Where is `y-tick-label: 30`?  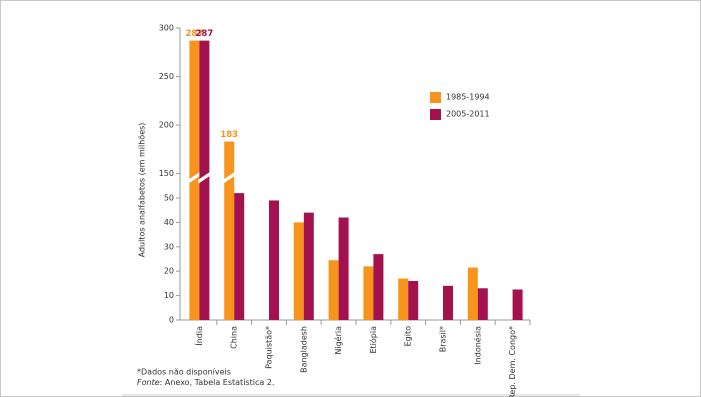 y-tick-label: 30 is located at coordinates (169, 246).